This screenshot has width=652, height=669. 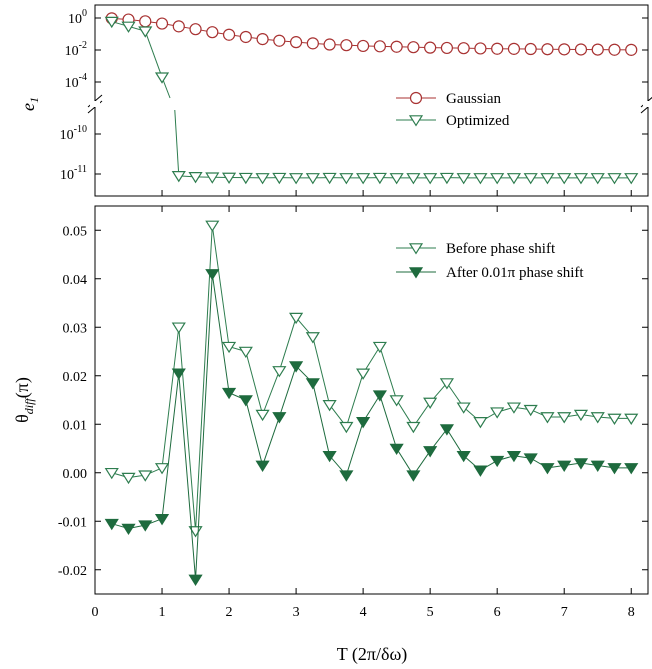 What do you see at coordinates (478, 121) in the screenshot?
I see `legend-label: Optimized` at bounding box center [478, 121].